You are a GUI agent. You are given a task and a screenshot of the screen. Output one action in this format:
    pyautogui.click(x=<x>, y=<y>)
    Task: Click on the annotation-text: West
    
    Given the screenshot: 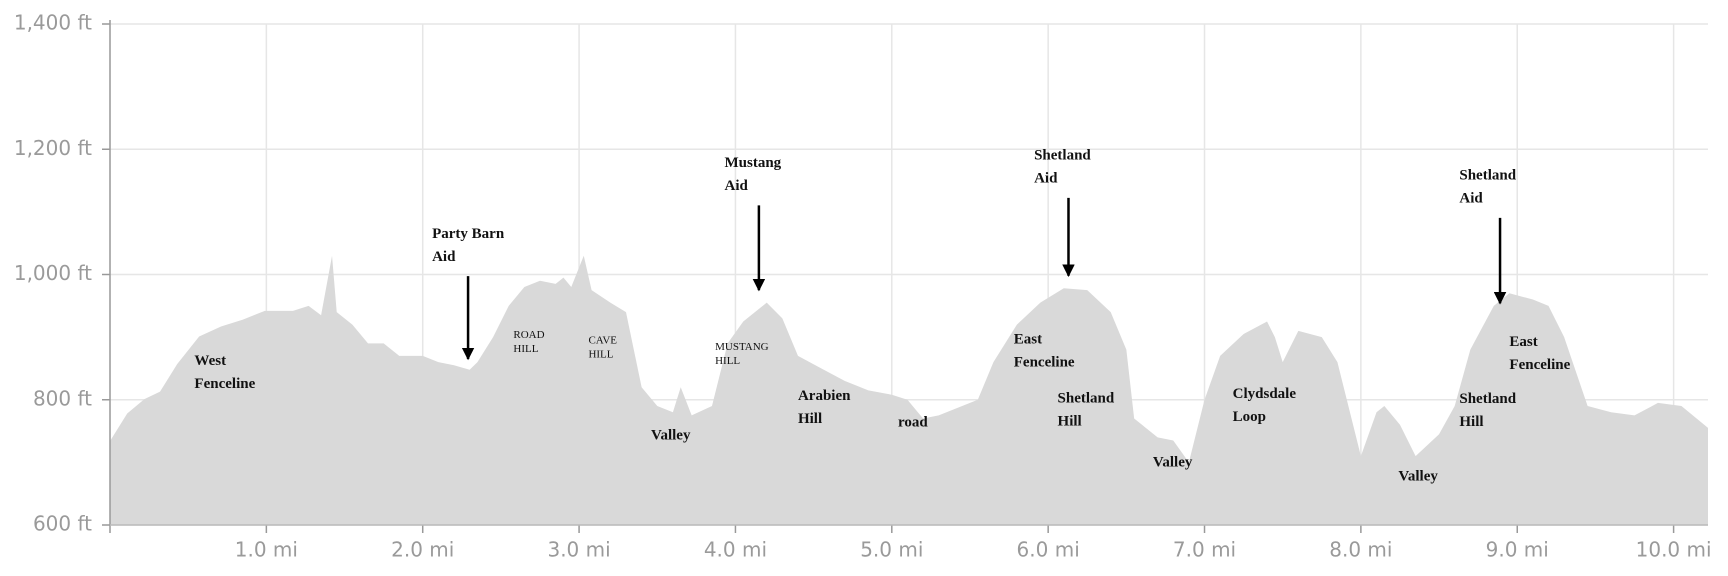 What is the action you would take?
    pyautogui.click(x=210, y=361)
    